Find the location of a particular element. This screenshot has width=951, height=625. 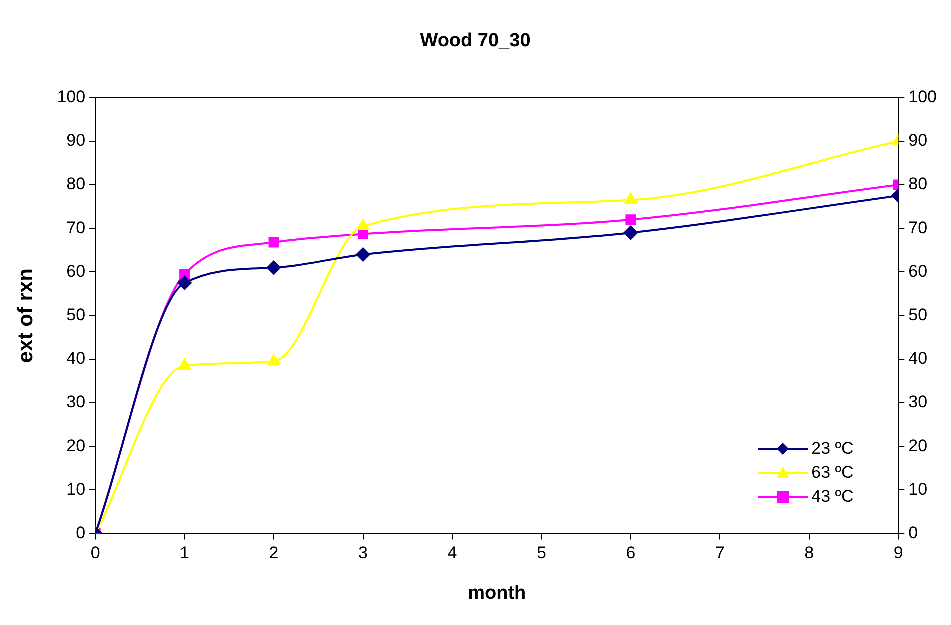

y-tick-label: 0 is located at coordinates (81, 532).